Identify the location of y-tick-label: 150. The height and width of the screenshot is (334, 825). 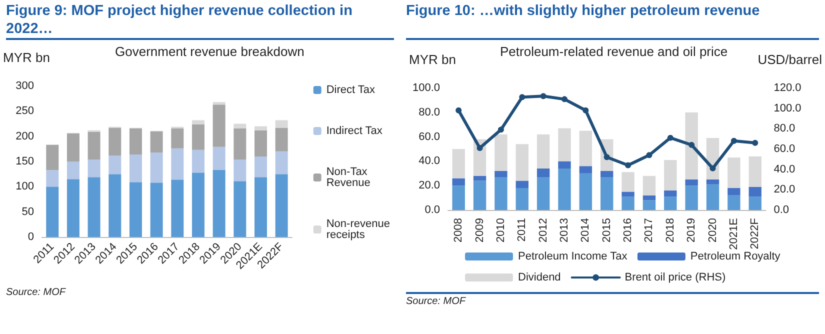
(25, 162).